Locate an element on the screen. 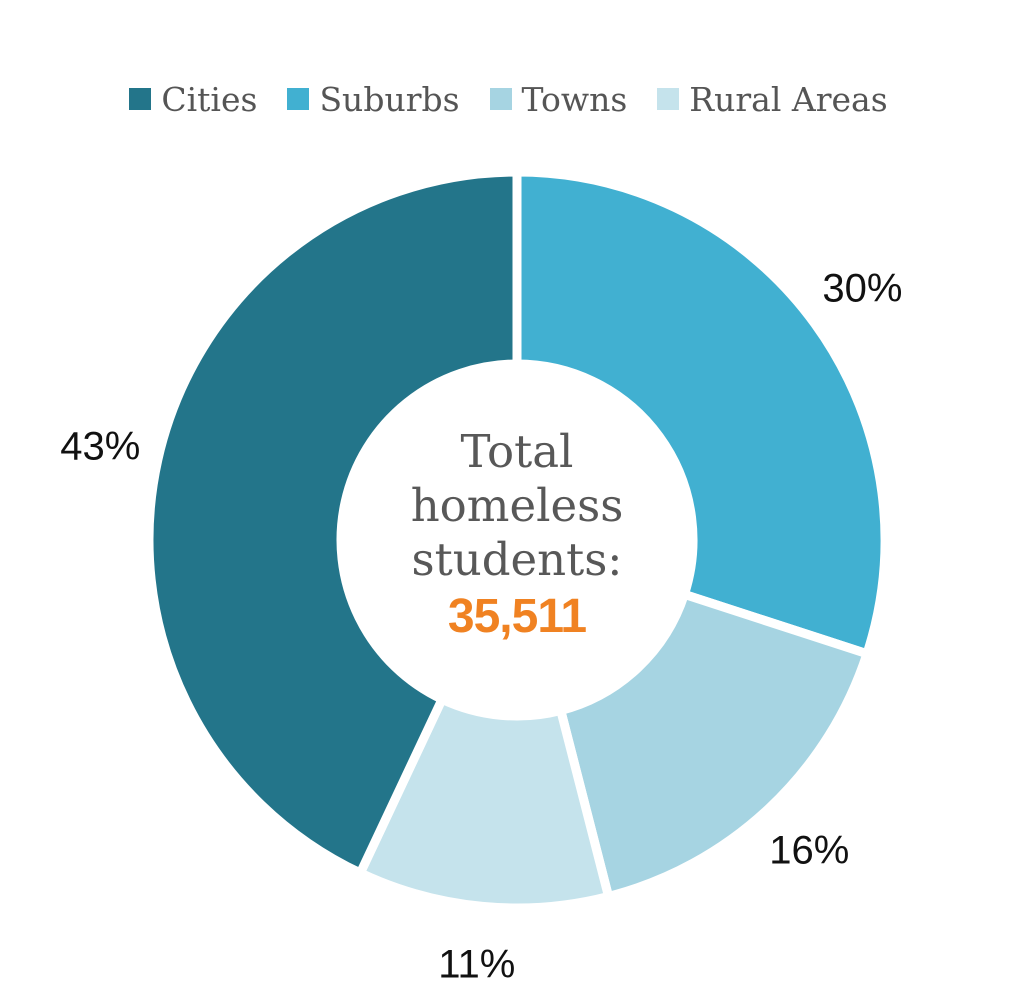 Image resolution: width=1013 pixels, height=988 pixels. legend-label-towns: Towns is located at coordinates (574, 99).